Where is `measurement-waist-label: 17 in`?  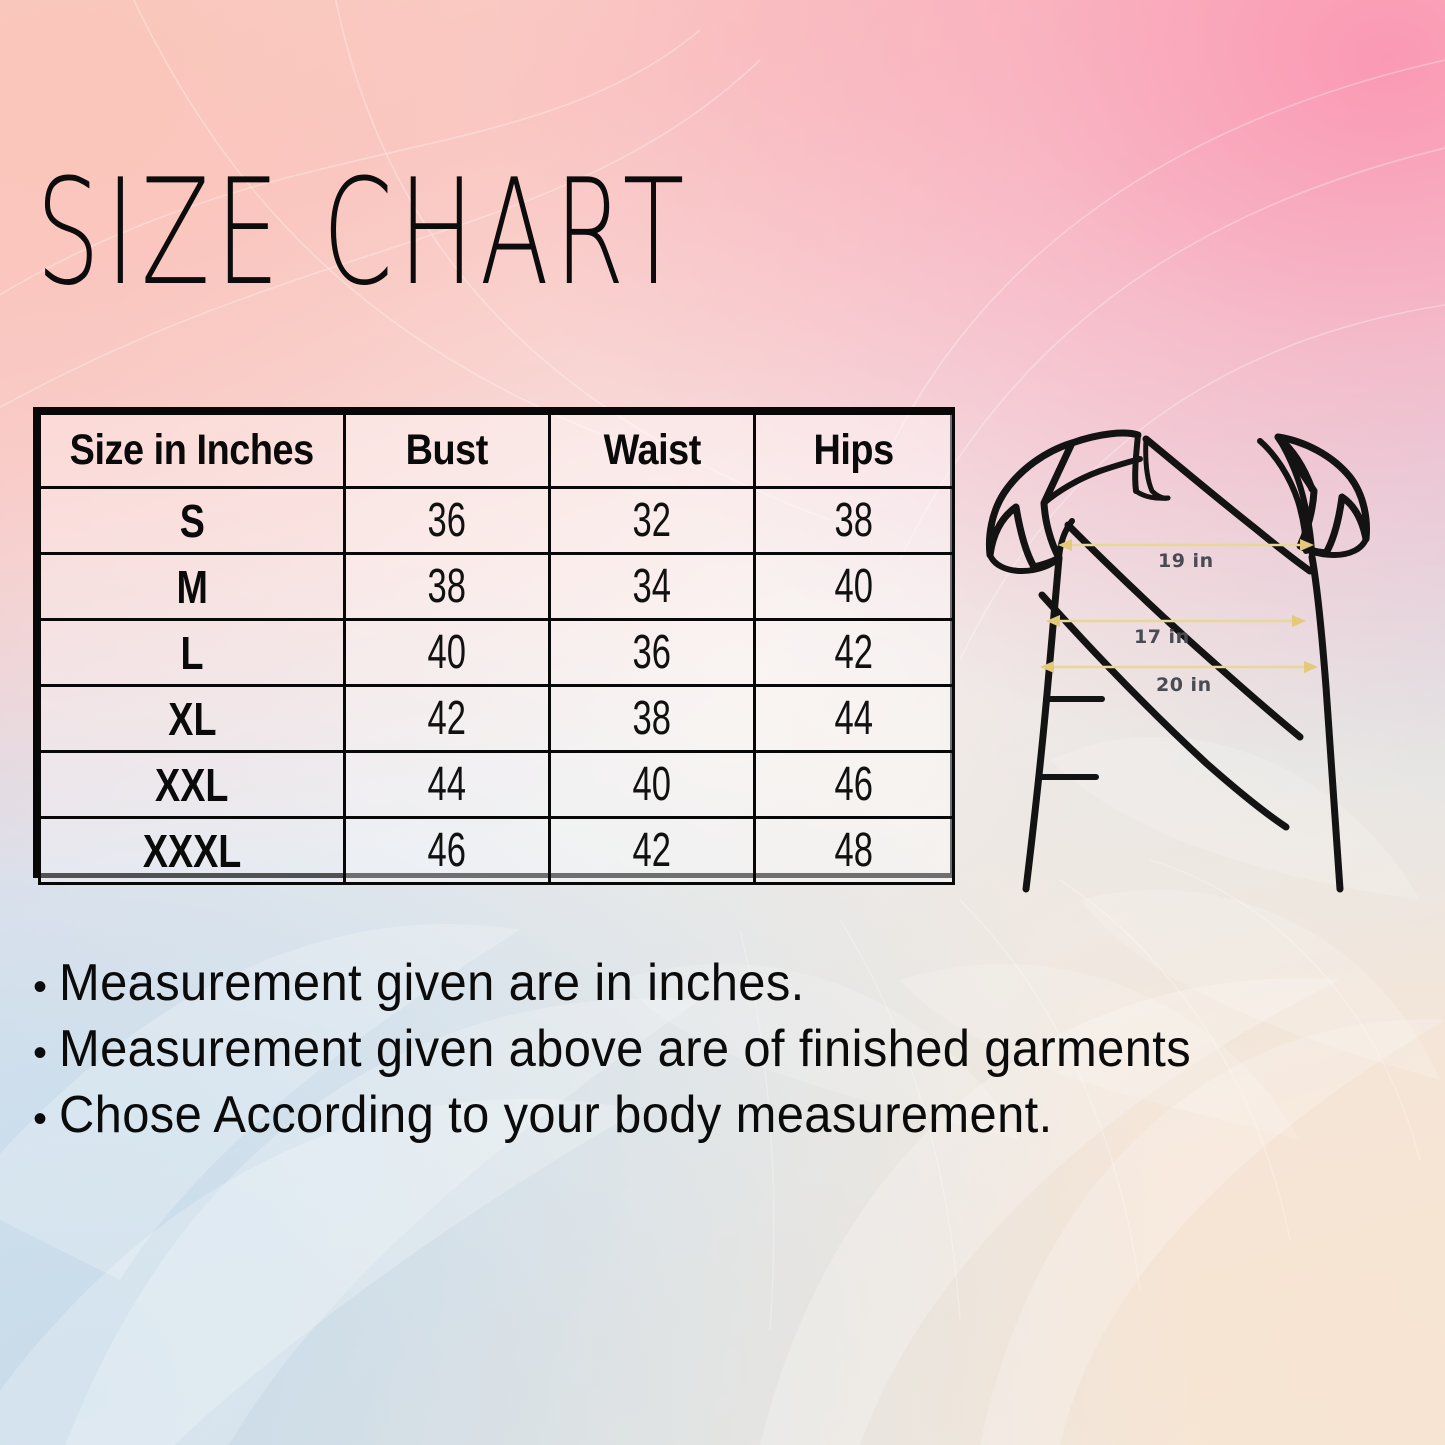
measurement-waist-label: 17 in is located at coordinates (1162, 637).